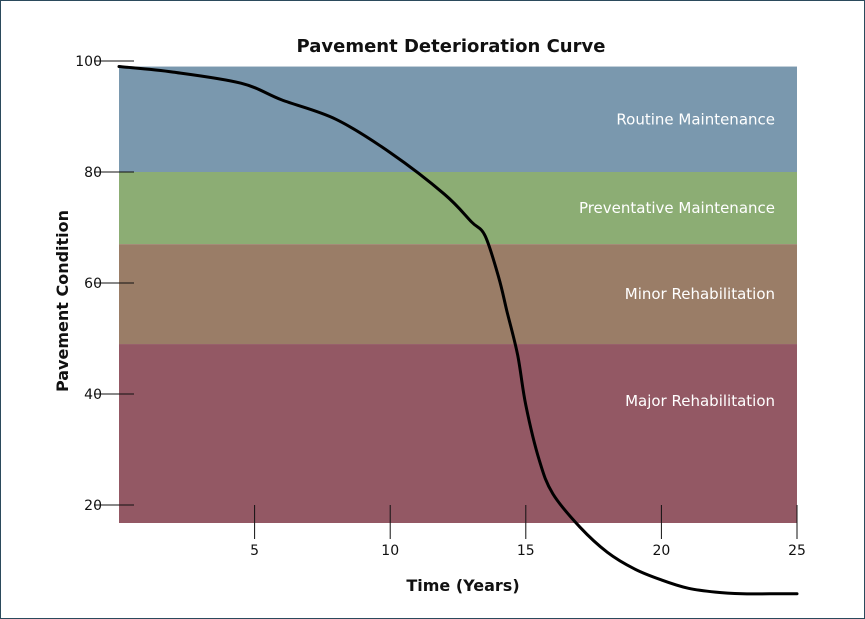 This screenshot has width=865, height=619. What do you see at coordinates (93, 506) in the screenshot?
I see `y-tick-label-0: 20` at bounding box center [93, 506].